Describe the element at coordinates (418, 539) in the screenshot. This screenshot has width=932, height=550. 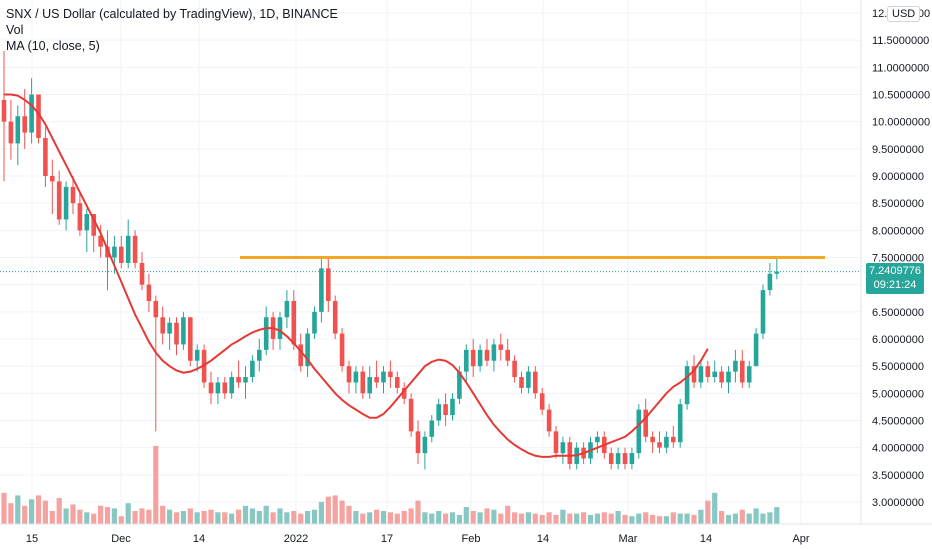
I see `time-axis: 15 Dec 14 2022 17 Feb 14 Mar 14 Apr` at that location.